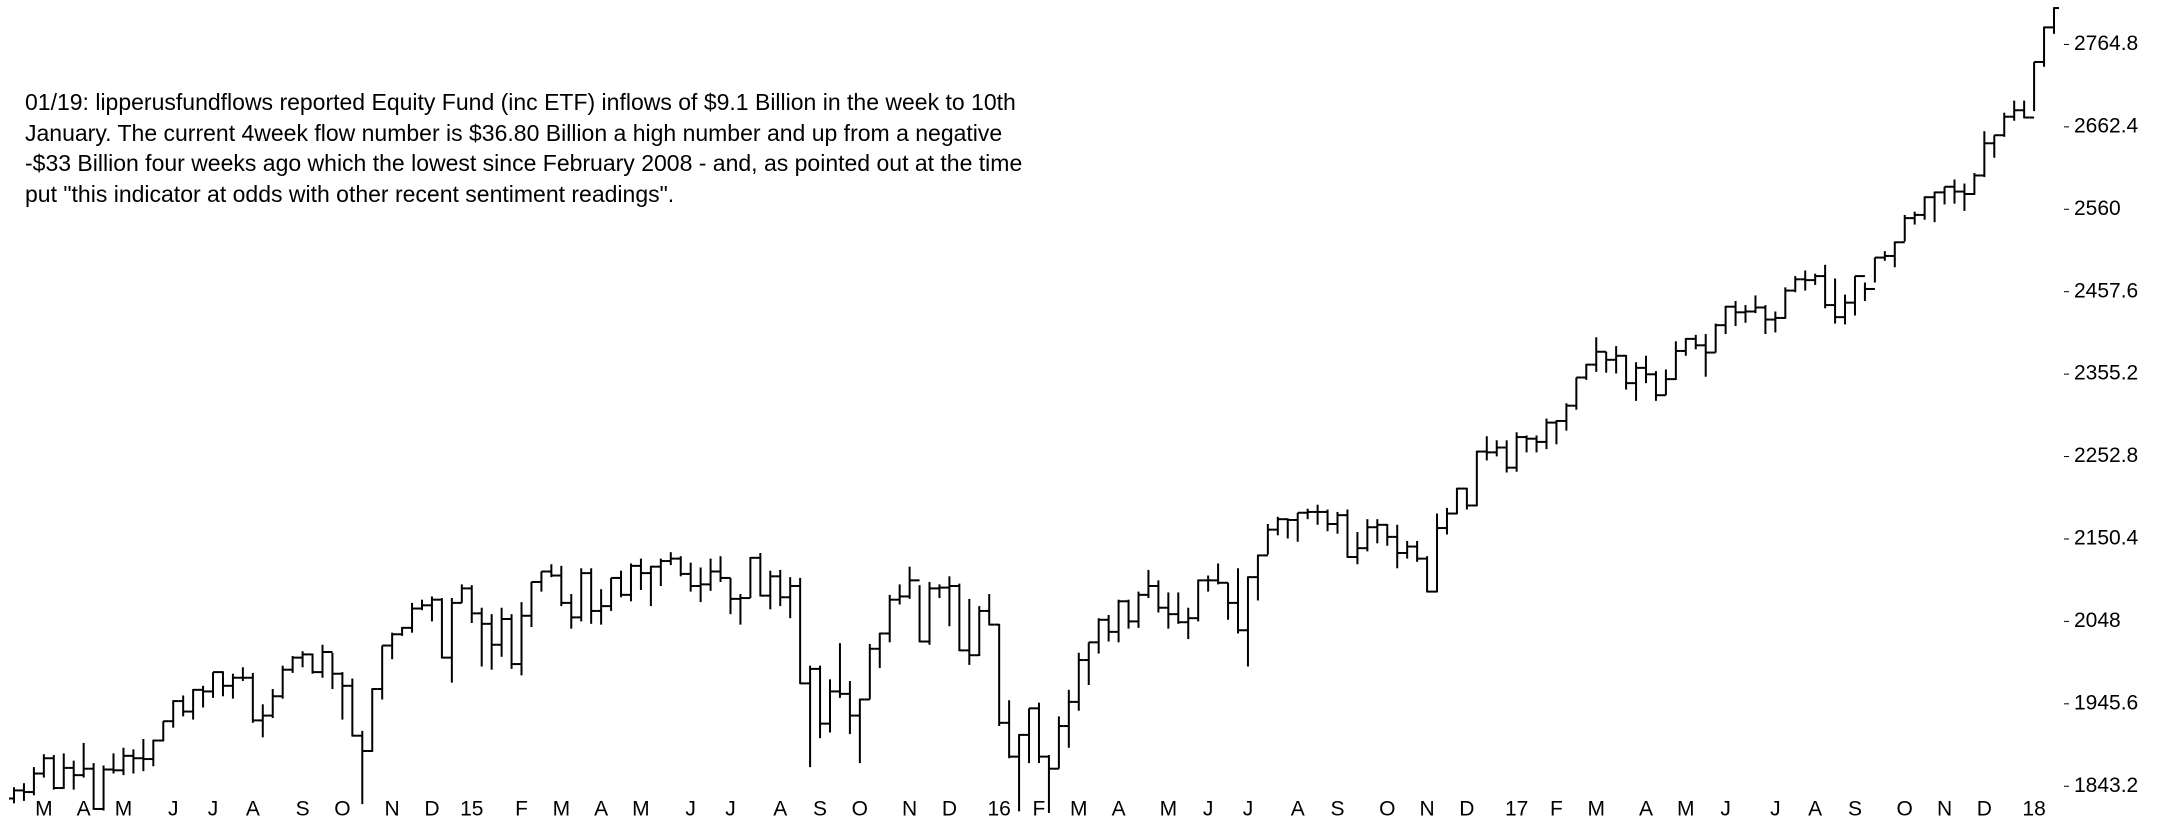  Describe the element at coordinates (2097, 620) in the screenshot. I see `y-tick-label: 2048` at that location.